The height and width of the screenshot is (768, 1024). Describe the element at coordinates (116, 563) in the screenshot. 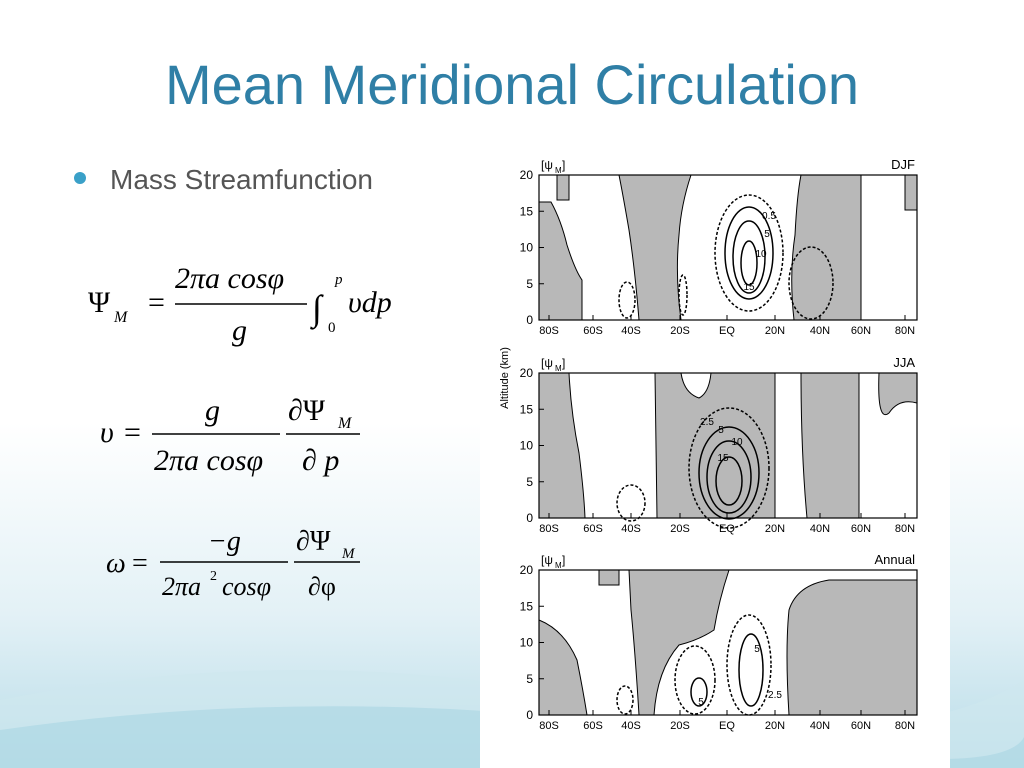

I see `eq-lhs: ω` at that location.